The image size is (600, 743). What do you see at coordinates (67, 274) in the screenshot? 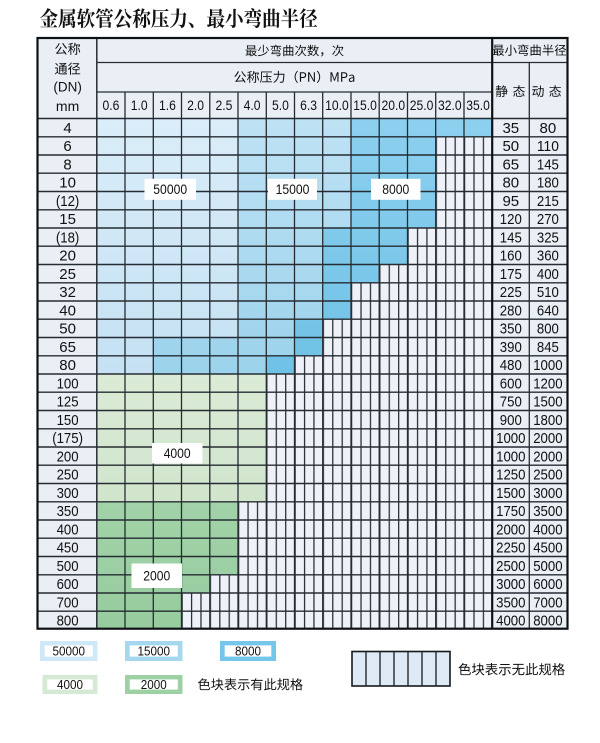
I see `svg-text: 25` at bounding box center [67, 274].